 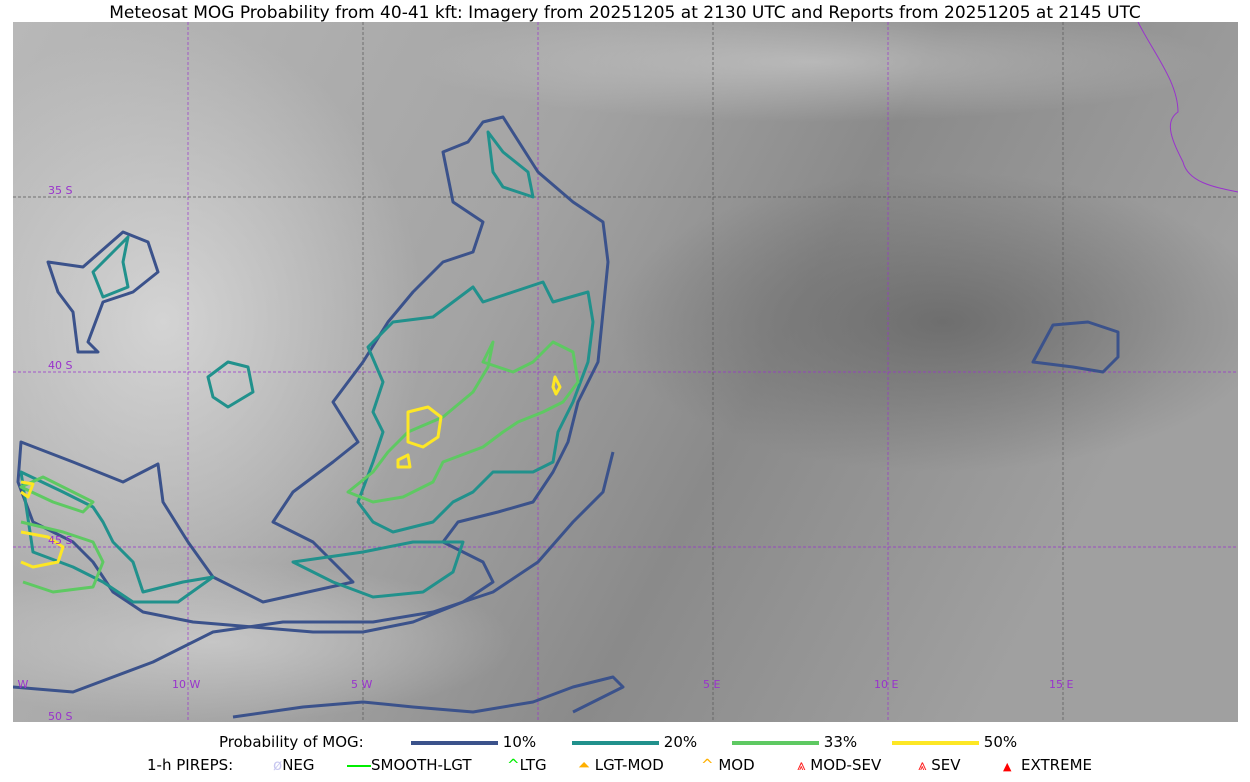 What do you see at coordinates (813, 72) in the screenshot?
I see `cloud-band` at bounding box center [813, 72].